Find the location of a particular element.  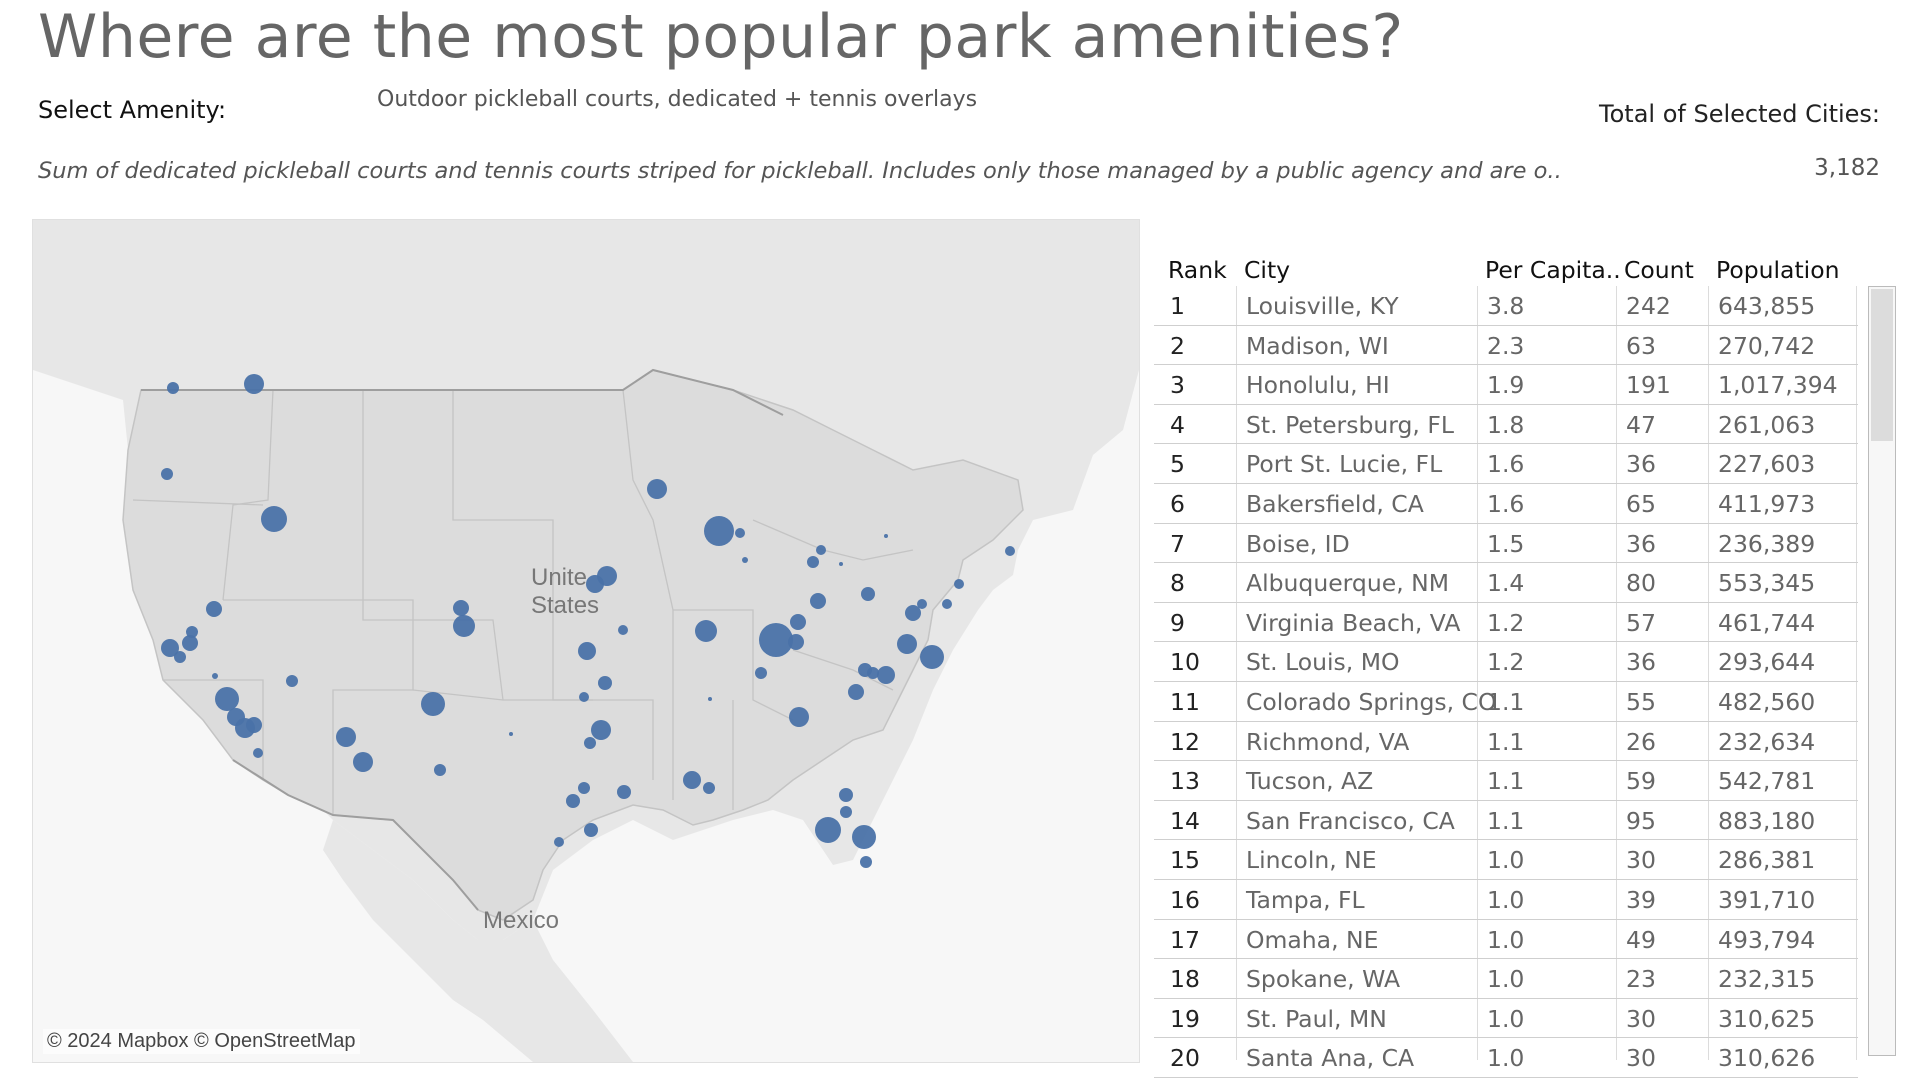

scrollbar-thumb is located at coordinates (1882, 365).